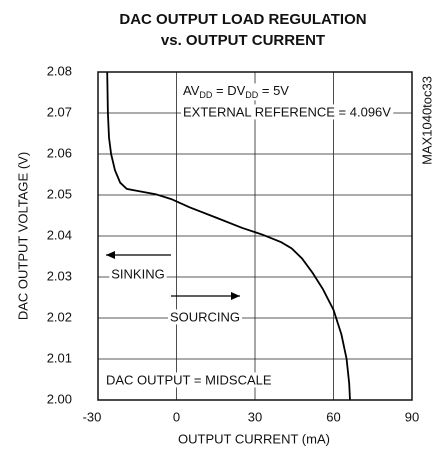 The width and height of the screenshot is (438, 458). I want to click on annotation-part: = 5V, so click(273, 90).